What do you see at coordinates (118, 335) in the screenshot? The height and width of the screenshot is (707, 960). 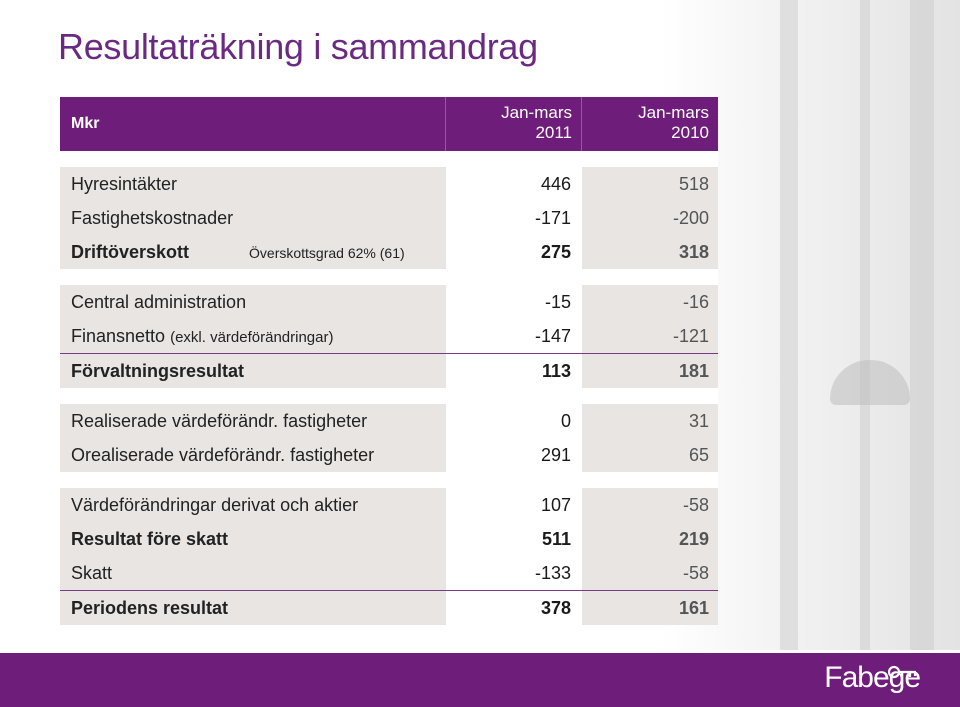 I see `row-label: Finansnetto` at bounding box center [118, 335].